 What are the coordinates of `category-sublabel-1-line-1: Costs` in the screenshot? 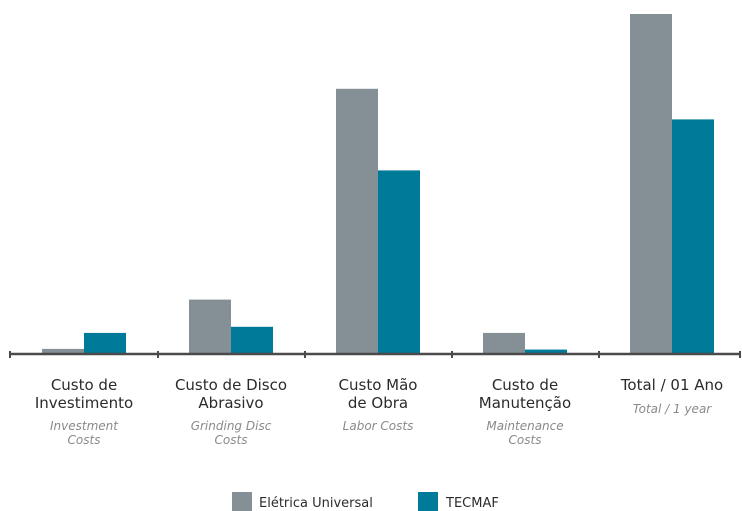 It's located at (231, 440).